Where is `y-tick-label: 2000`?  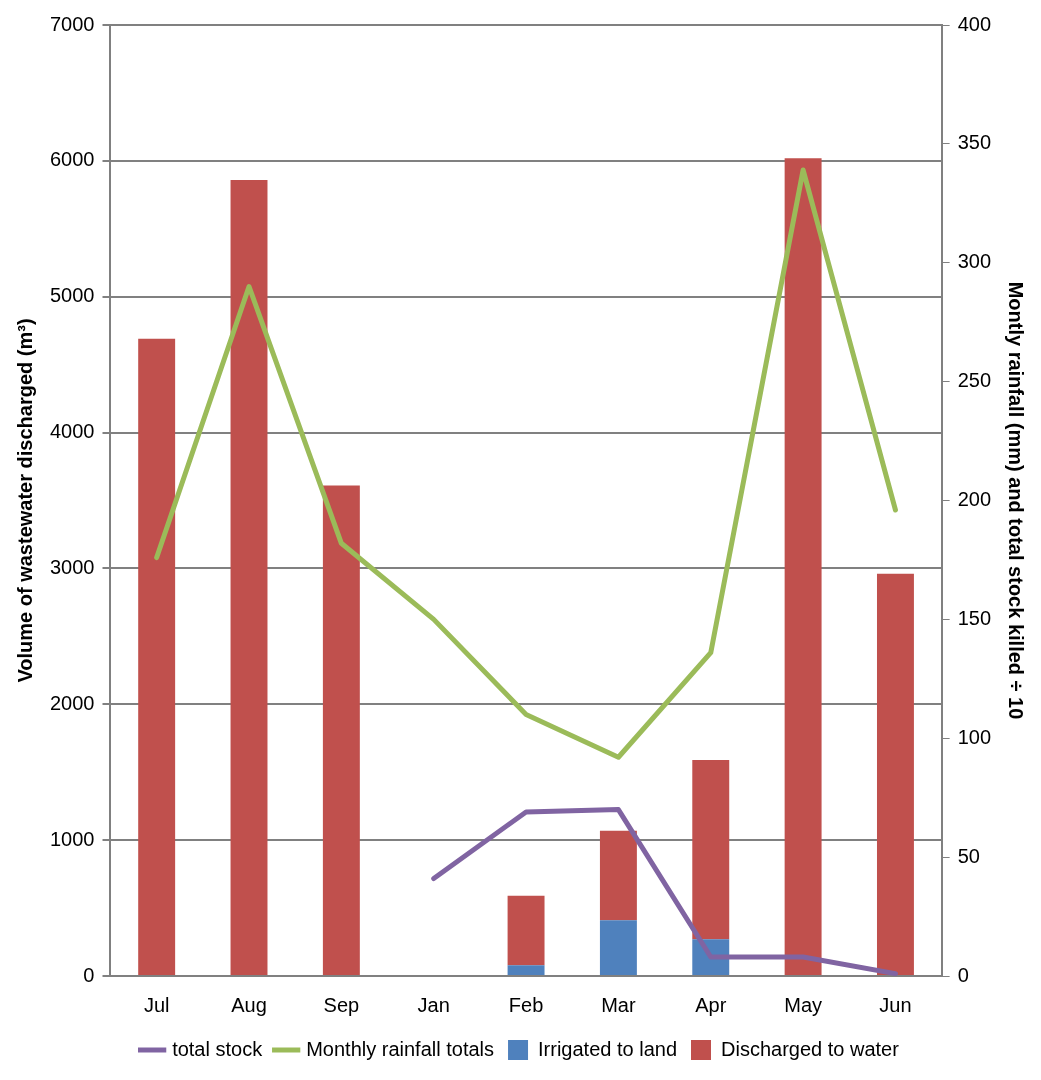 y-tick-label: 2000 is located at coordinates (72, 702).